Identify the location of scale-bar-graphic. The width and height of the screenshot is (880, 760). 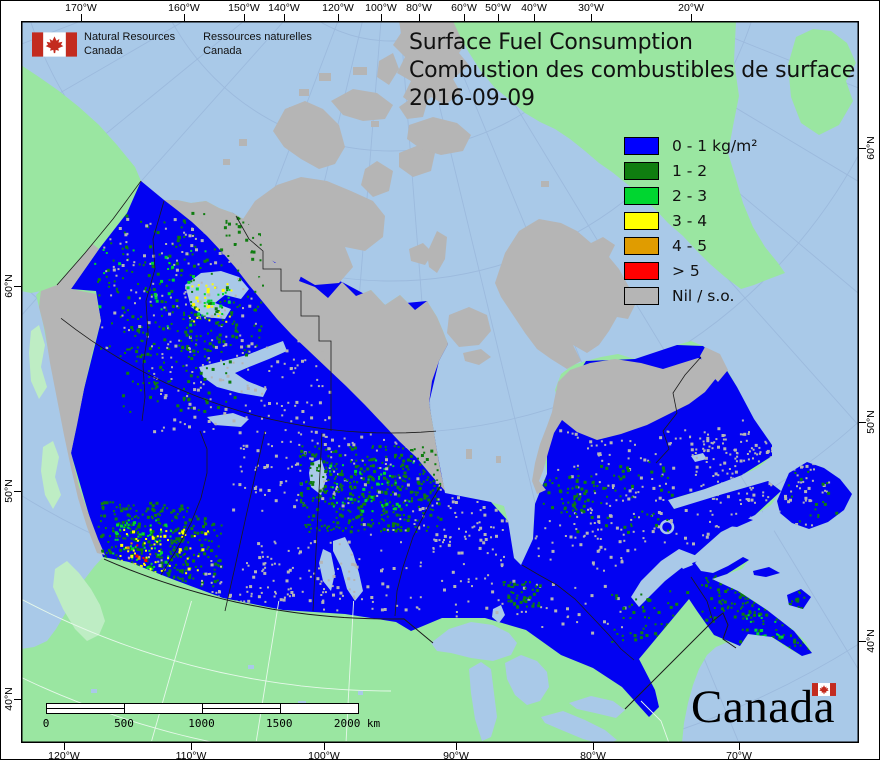
(202, 708).